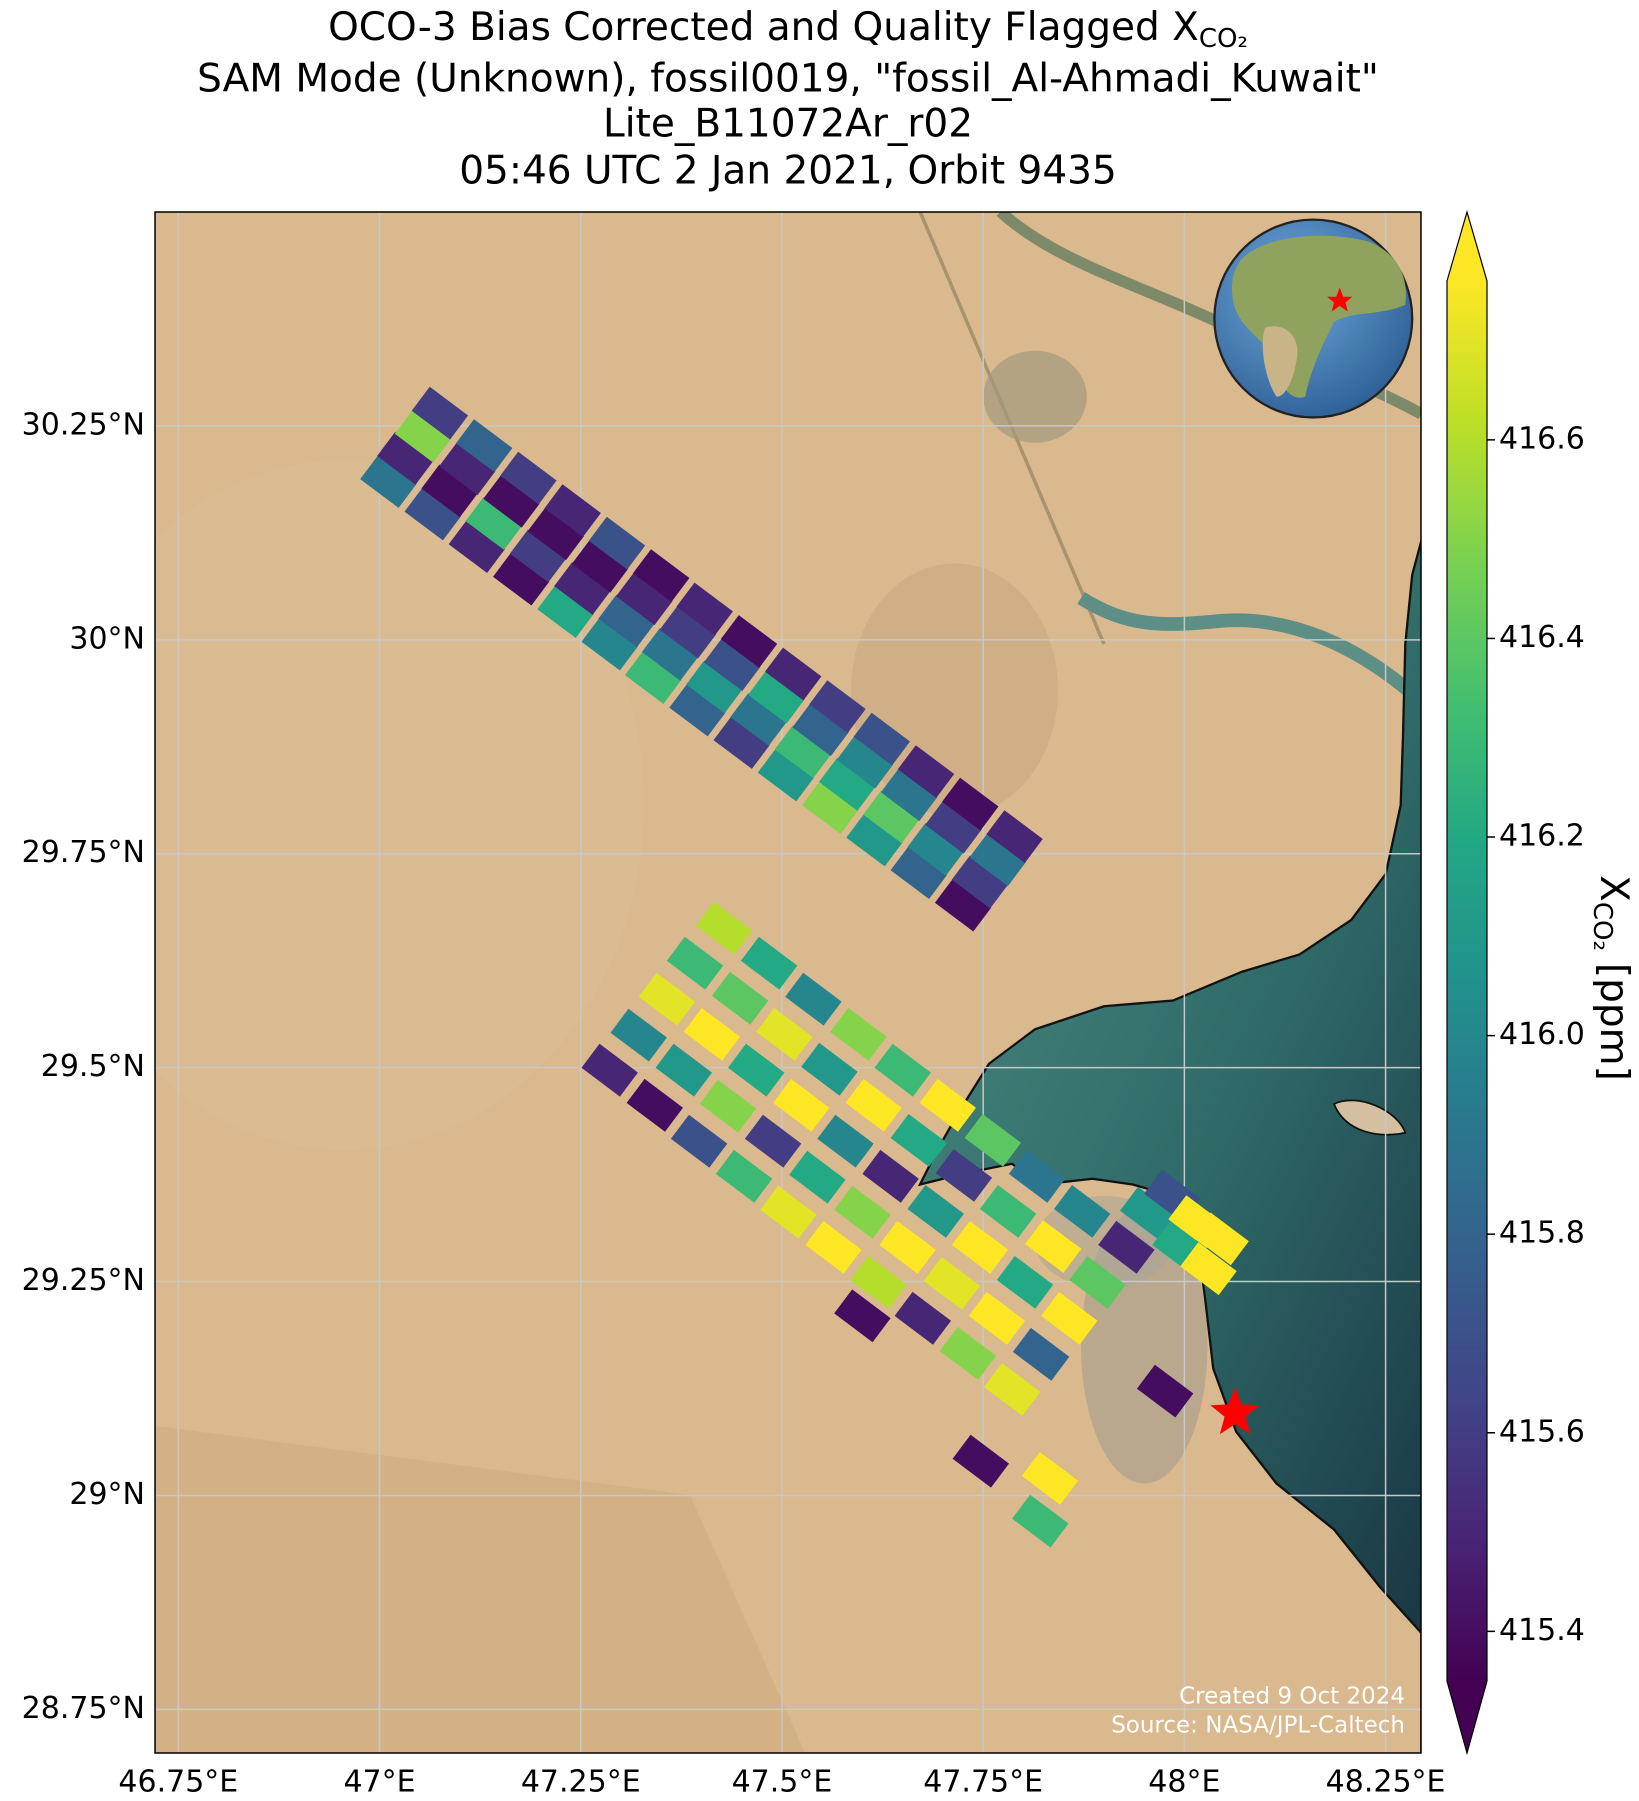  I want to click on x-tick-label: 46.75°E, so click(178, 1782).